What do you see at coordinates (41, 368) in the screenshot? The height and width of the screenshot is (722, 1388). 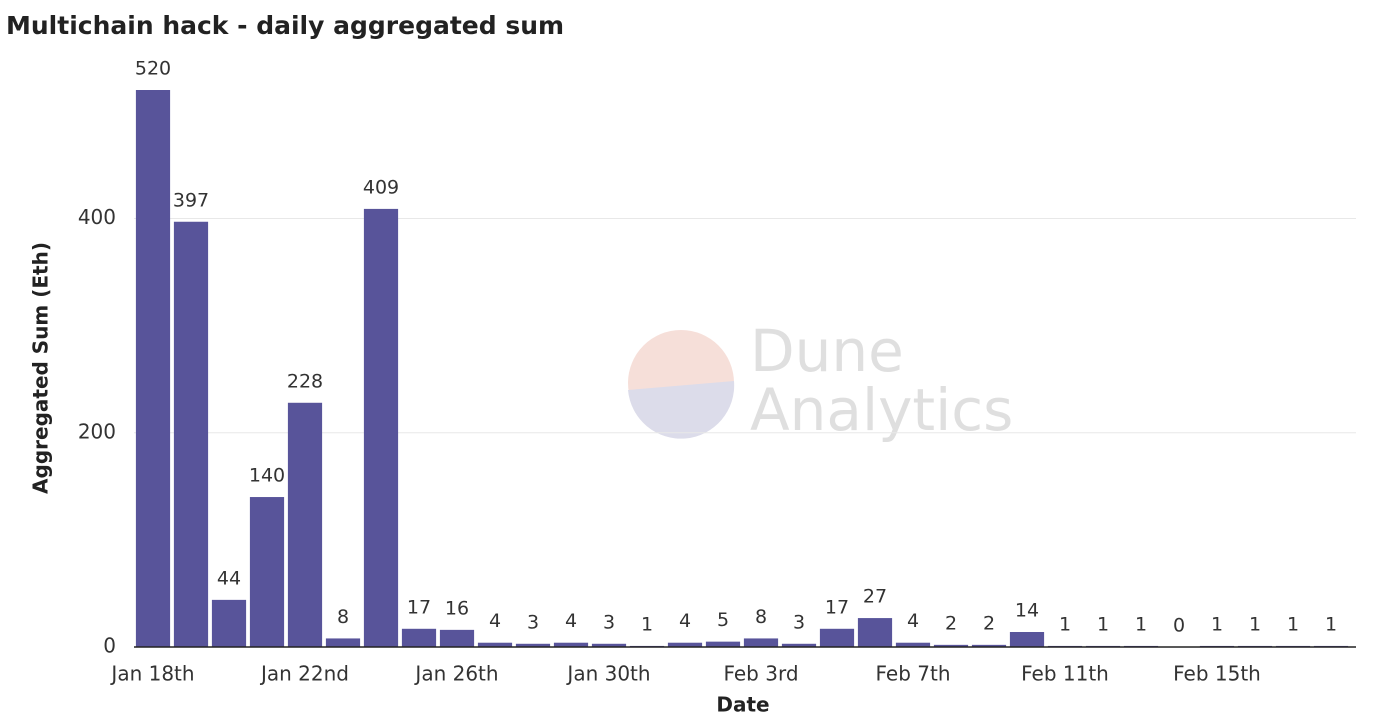 I see `y-axis-label: Aggregated Sum (Eth)` at bounding box center [41, 368].